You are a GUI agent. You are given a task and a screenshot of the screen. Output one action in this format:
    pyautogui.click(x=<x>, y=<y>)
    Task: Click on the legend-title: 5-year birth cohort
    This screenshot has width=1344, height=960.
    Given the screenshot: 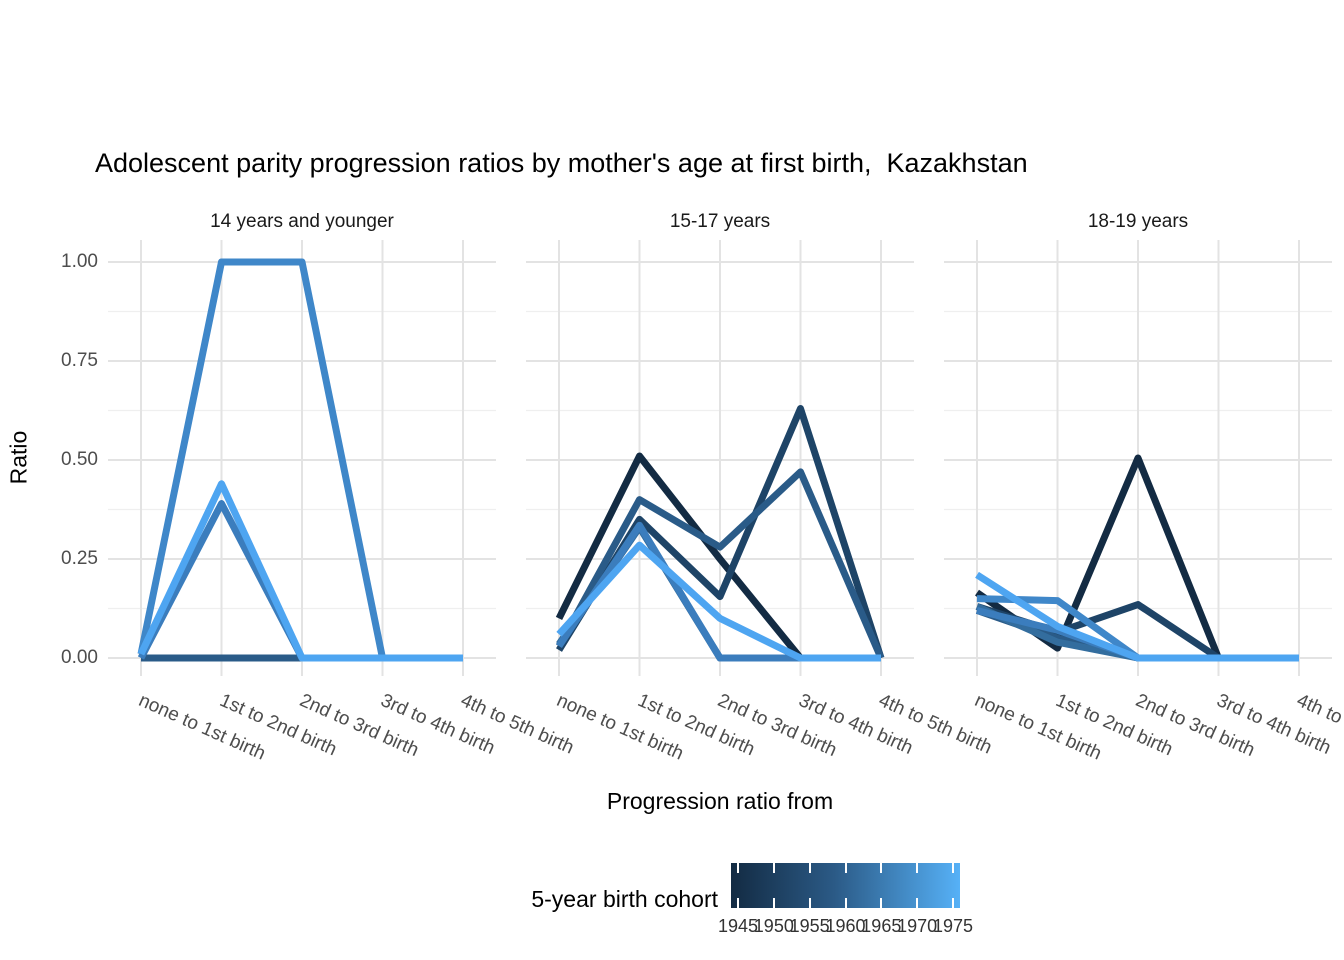 What is the action you would take?
    pyautogui.click(x=624, y=899)
    